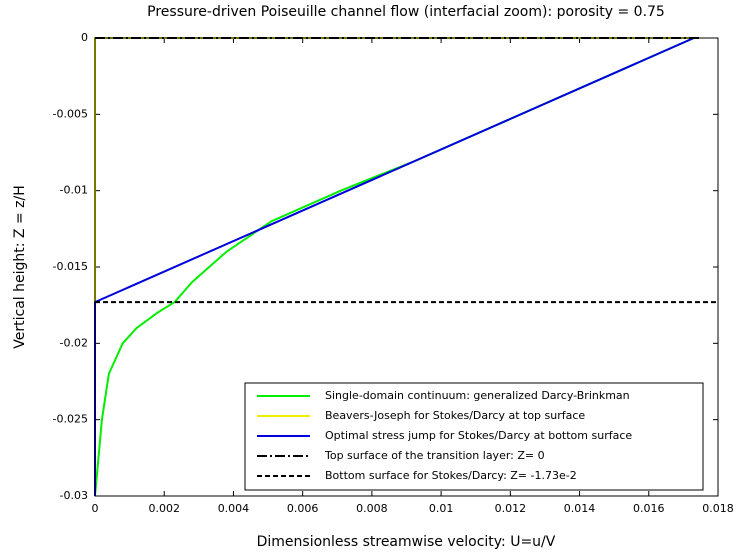 The image size is (742, 560). I want to click on y-tick-label: -0.015, so click(70, 266).